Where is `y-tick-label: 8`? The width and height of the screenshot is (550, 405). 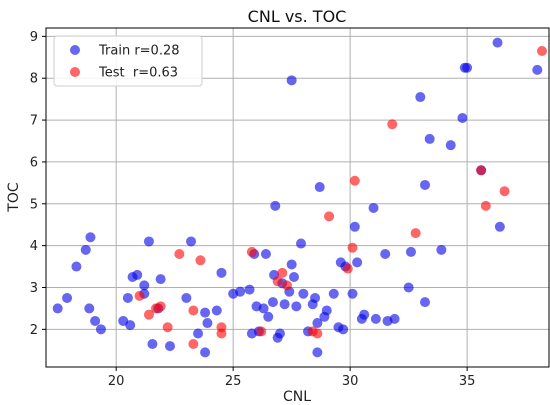 y-tick-label: 8 is located at coordinates (34, 79).